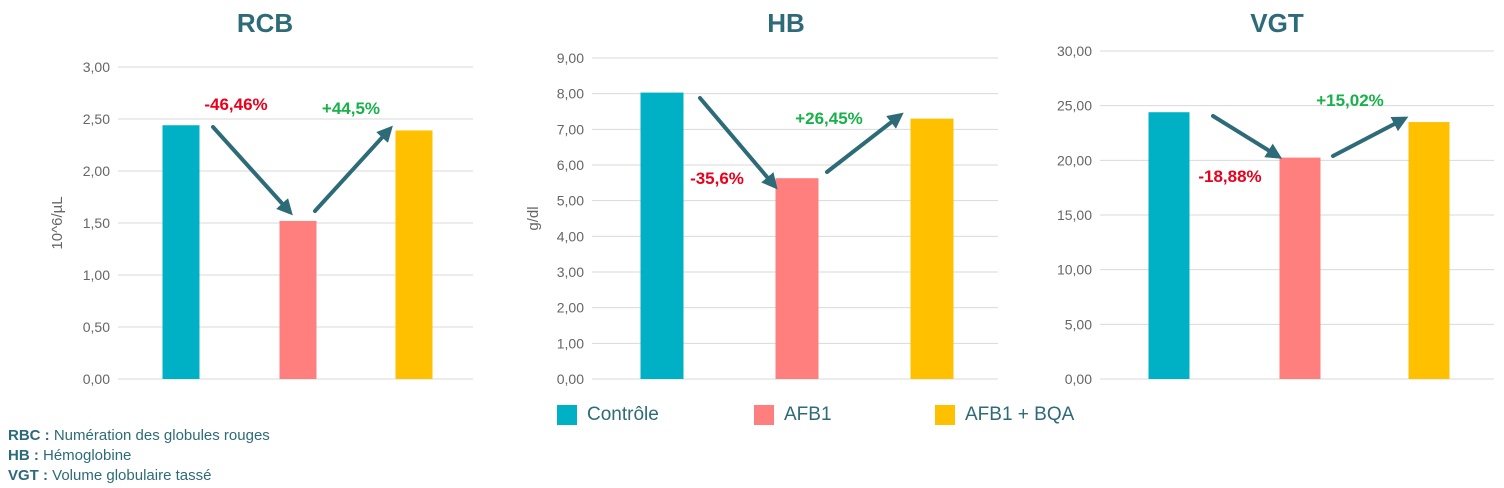  Describe the element at coordinates (567, 415) in the screenshot. I see `legend-swatch-controle` at that location.